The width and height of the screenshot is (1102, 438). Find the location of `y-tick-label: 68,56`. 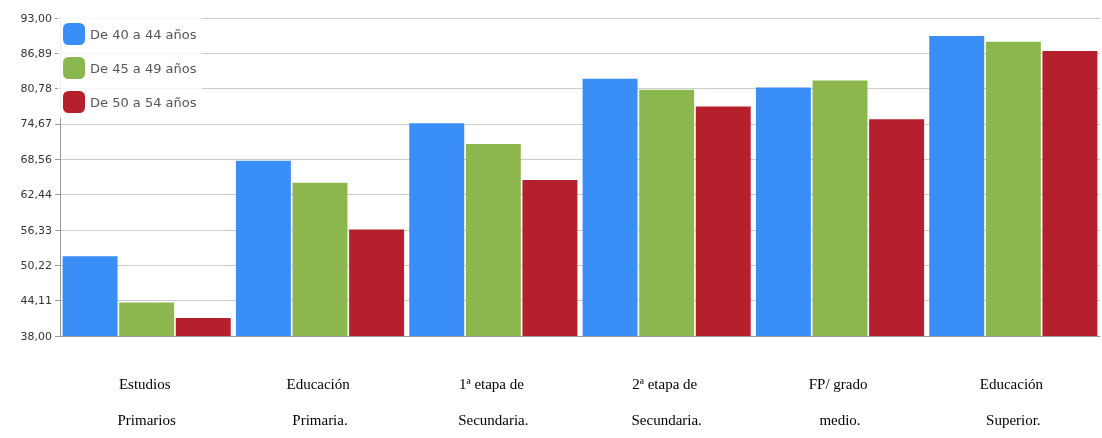

y-tick-label: 68,56 is located at coordinates (36, 159).